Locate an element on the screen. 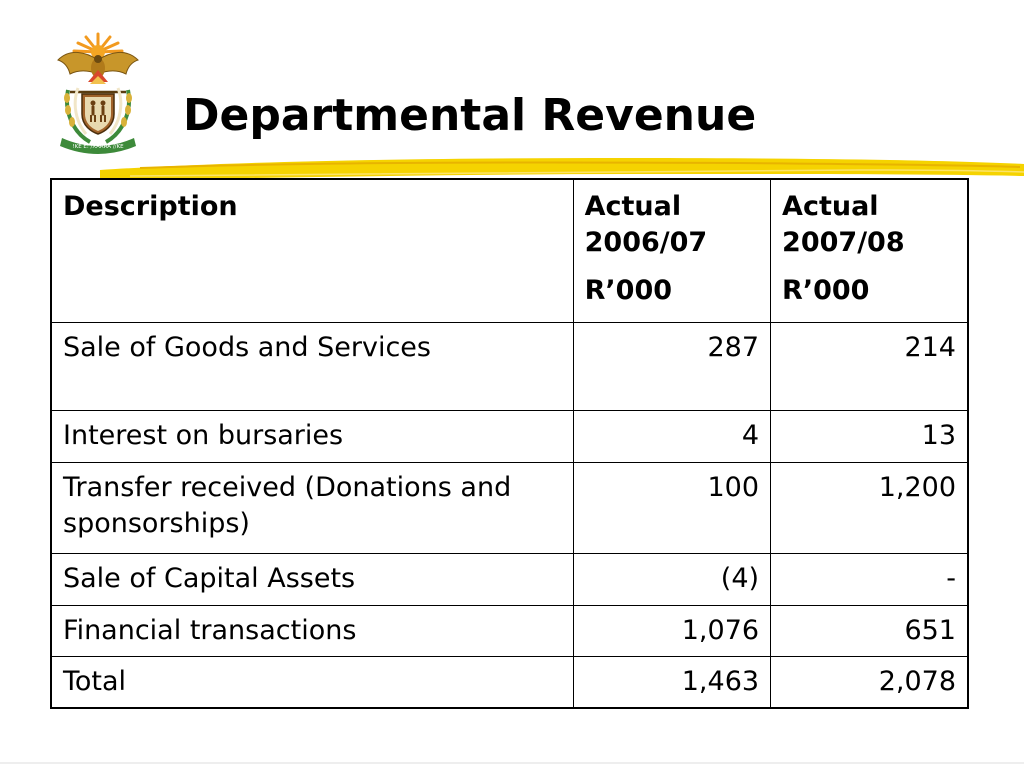 Image resolution: width=1024 pixels, height=768 pixels. header-actual-2006-07: Actual 2006/07 R’000 is located at coordinates (672, 250).